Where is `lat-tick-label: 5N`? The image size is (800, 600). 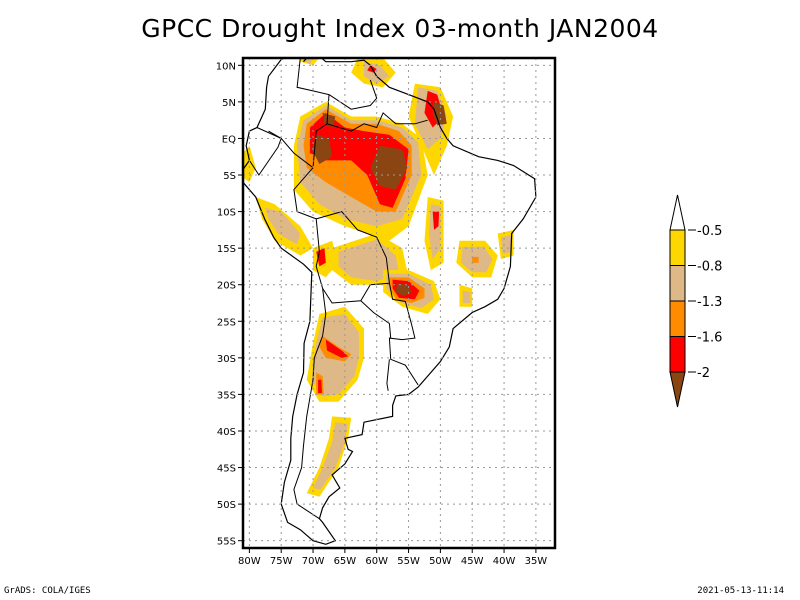
lat-tick-label: 5N is located at coordinates (229, 103).